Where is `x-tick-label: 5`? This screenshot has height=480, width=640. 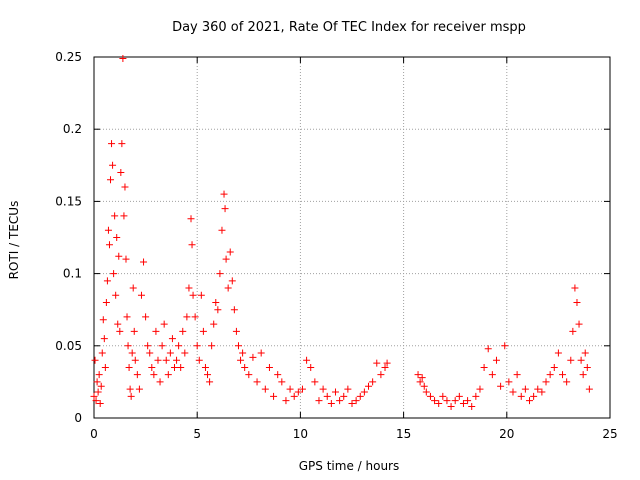 x-tick-label: 5 is located at coordinates (197, 434).